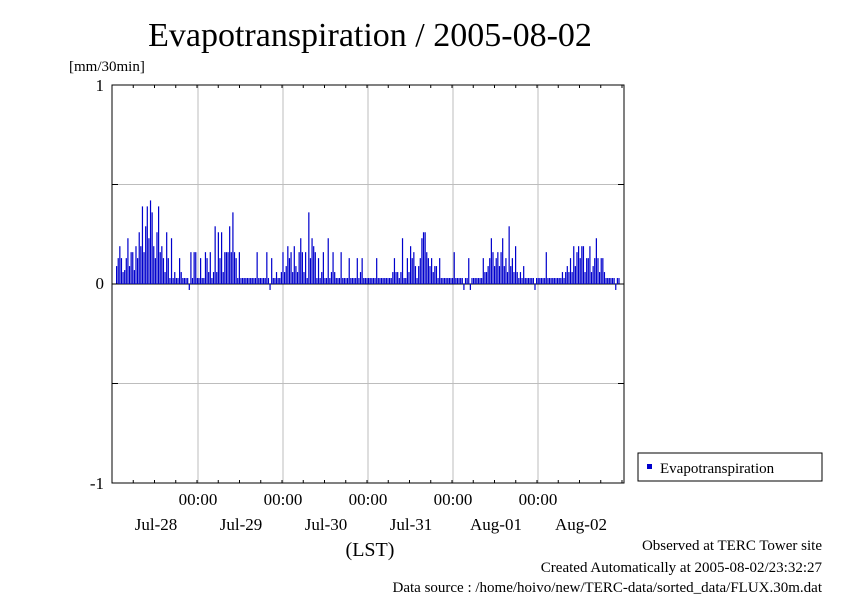 The height and width of the screenshot is (595, 842). What do you see at coordinates (107, 67) in the screenshot?
I see `y-axis-unit-label: [mm/30min]` at bounding box center [107, 67].